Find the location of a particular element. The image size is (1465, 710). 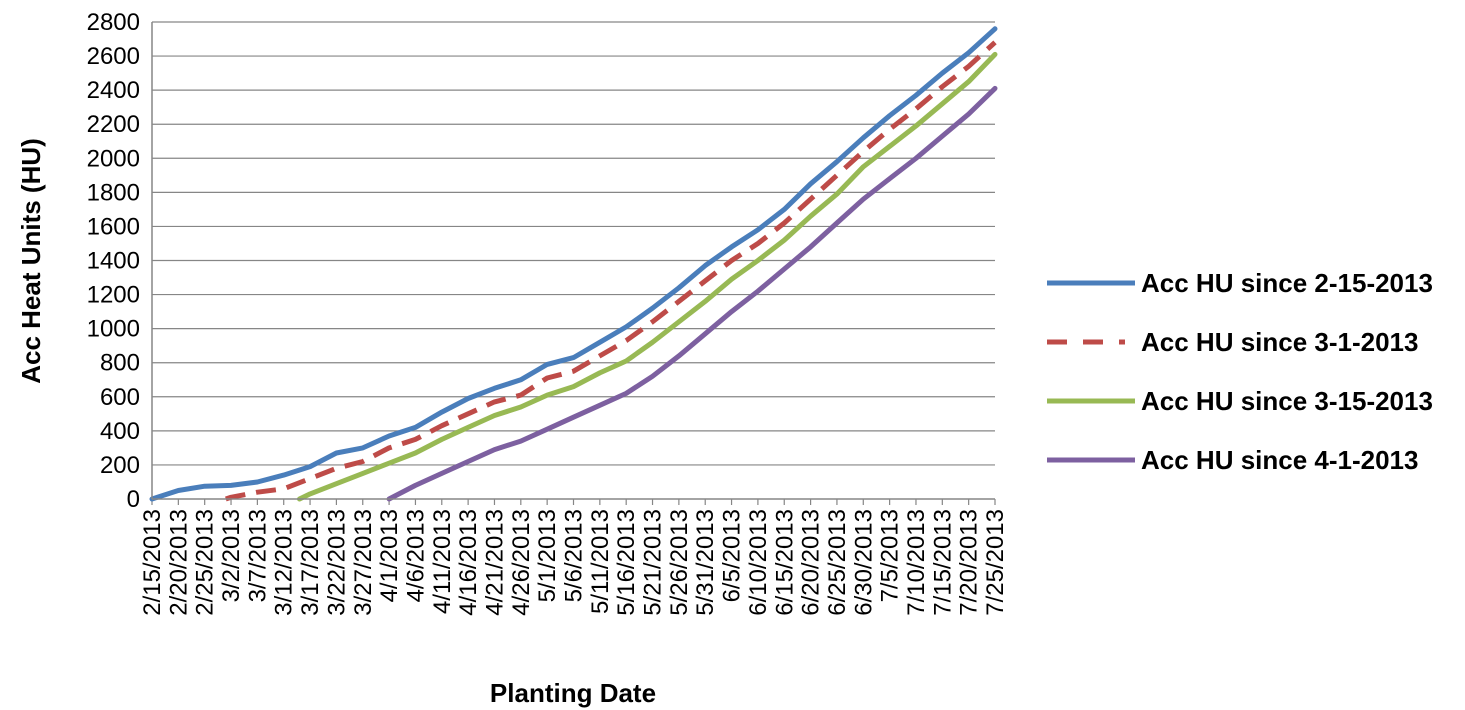

y-tick-label: 0 is located at coordinates (133, 499).